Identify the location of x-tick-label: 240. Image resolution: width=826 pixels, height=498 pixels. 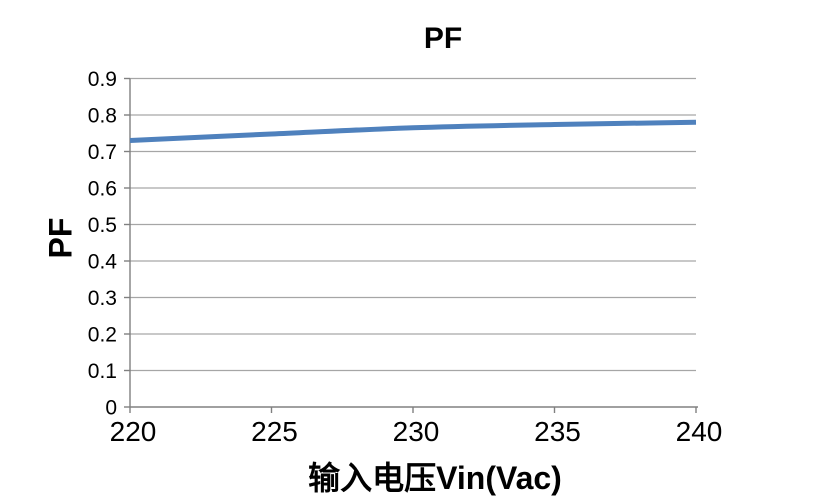
(699, 431).